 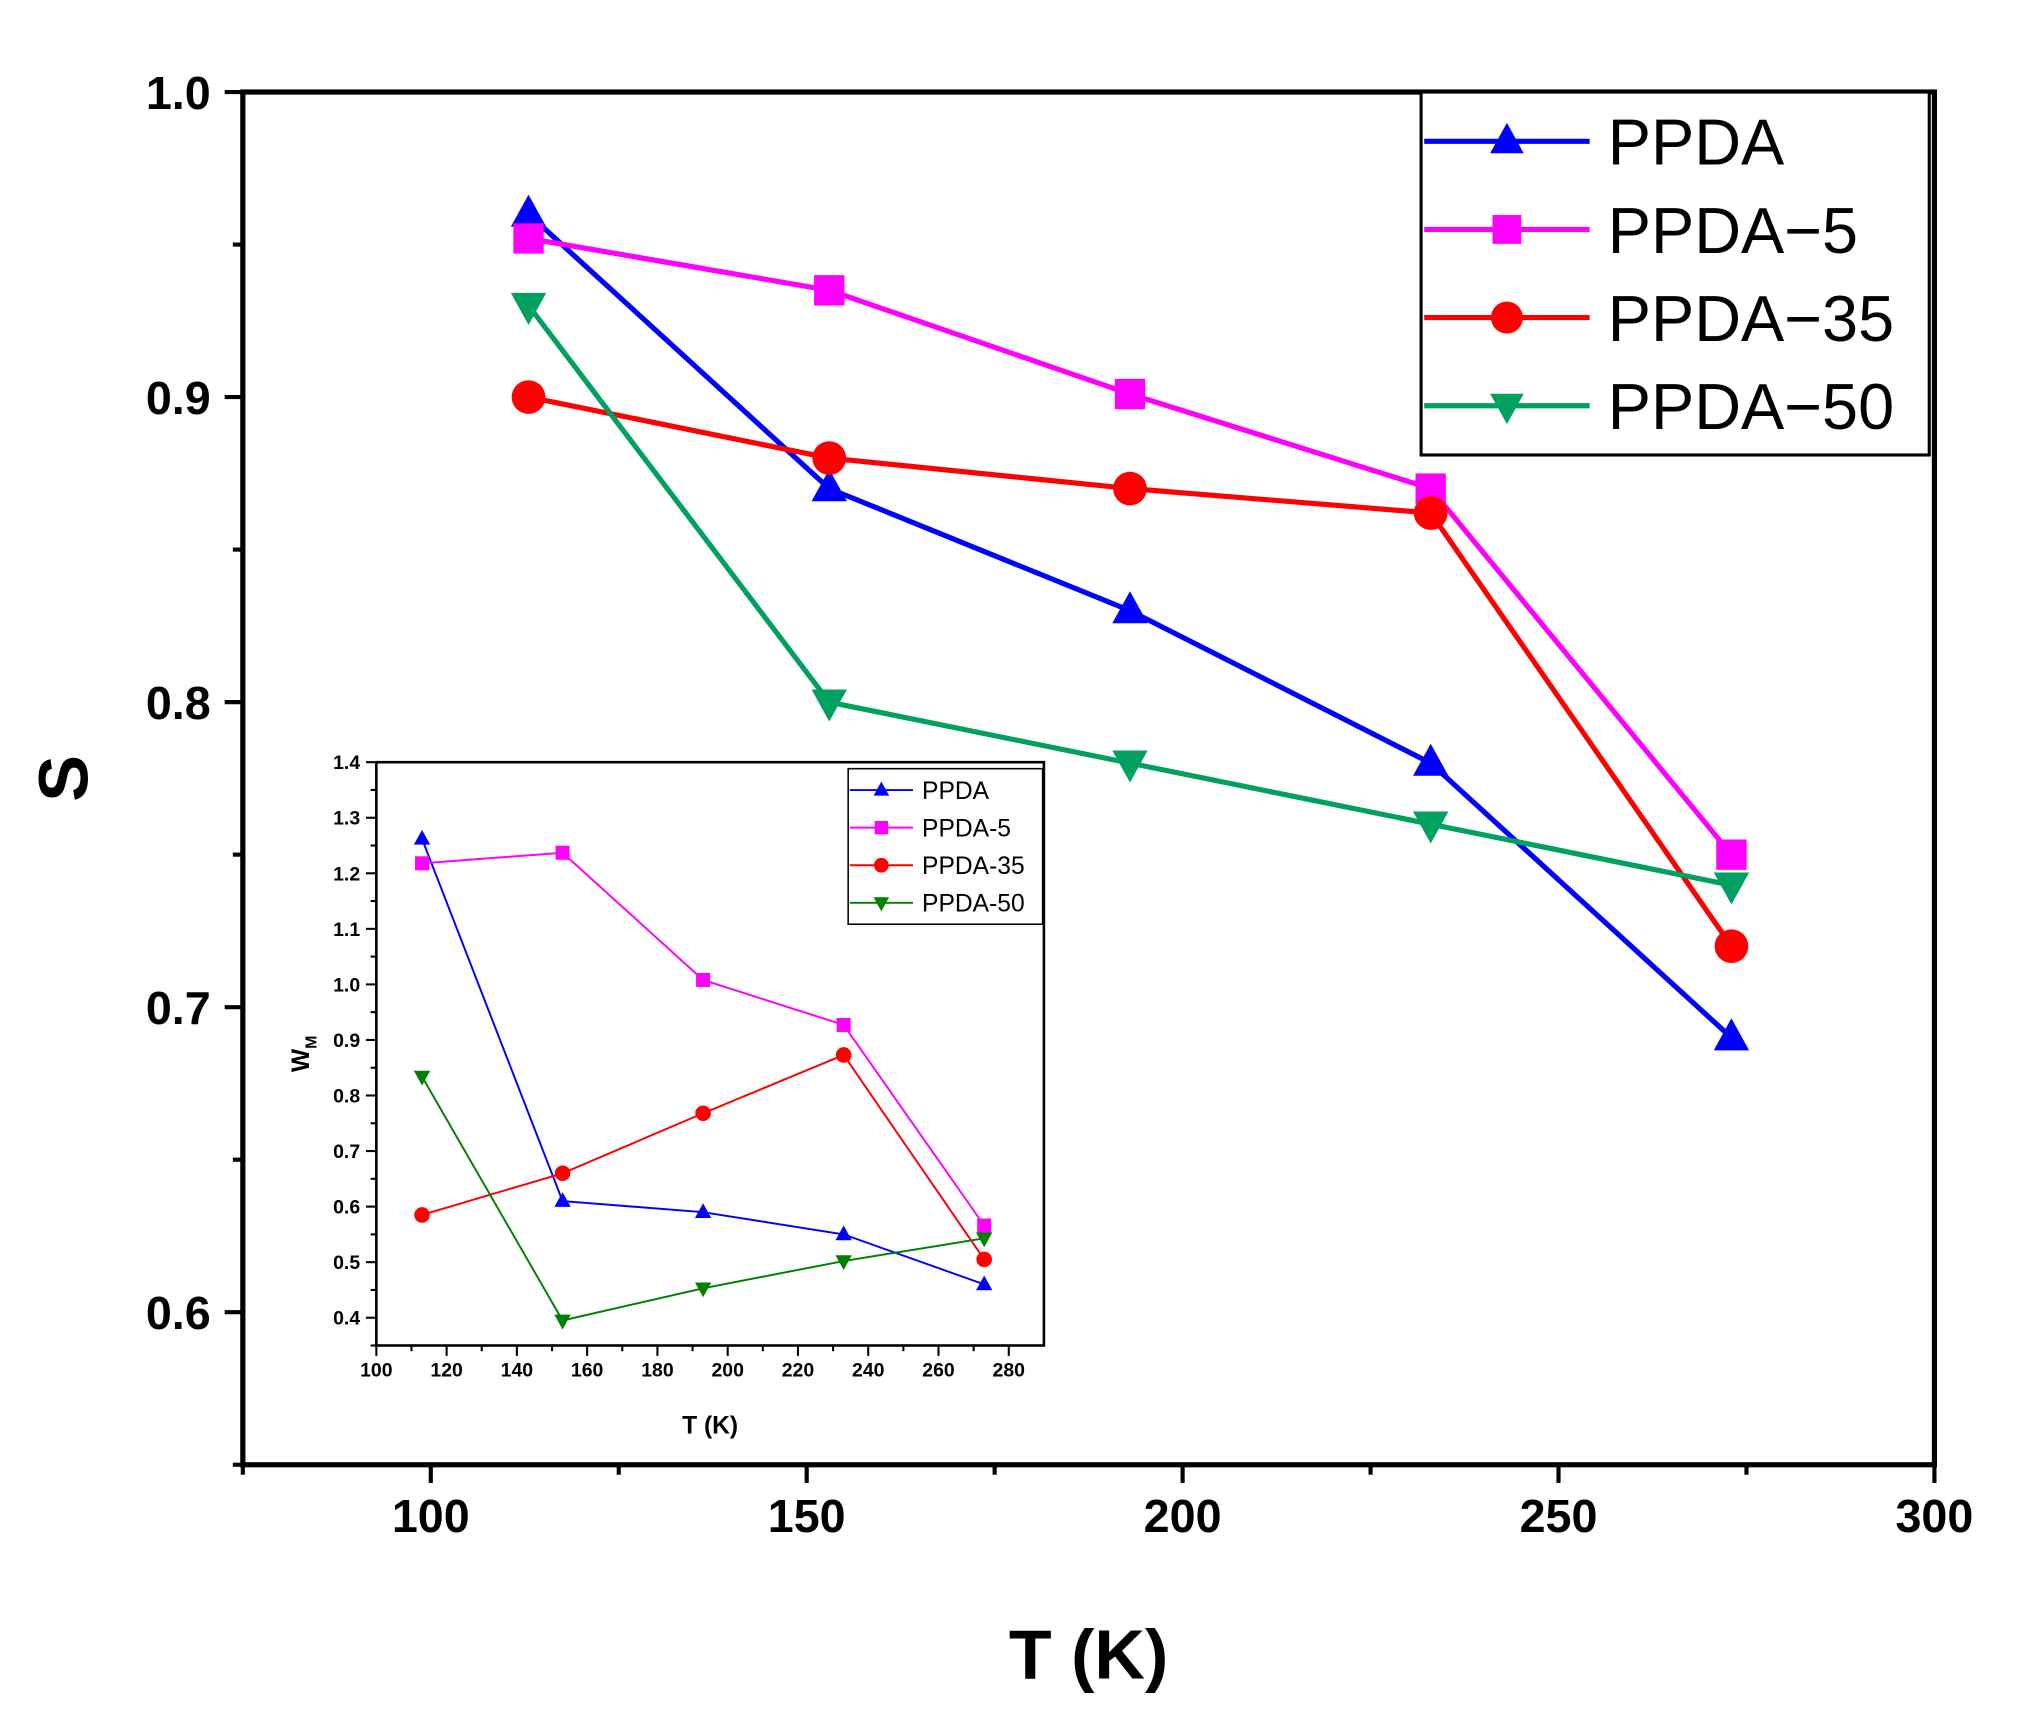 What do you see at coordinates (938, 1370) in the screenshot?
I see `x-tick-label: 260` at bounding box center [938, 1370].